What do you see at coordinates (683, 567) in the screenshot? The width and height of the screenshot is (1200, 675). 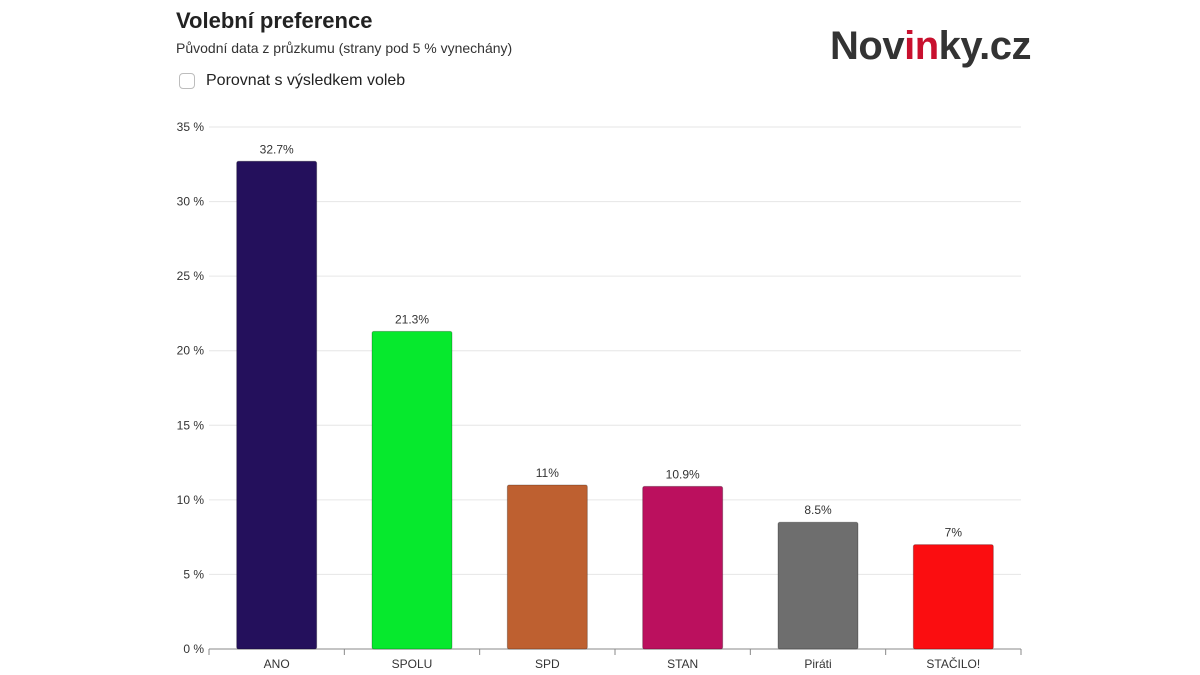 I see `bar-stan` at bounding box center [683, 567].